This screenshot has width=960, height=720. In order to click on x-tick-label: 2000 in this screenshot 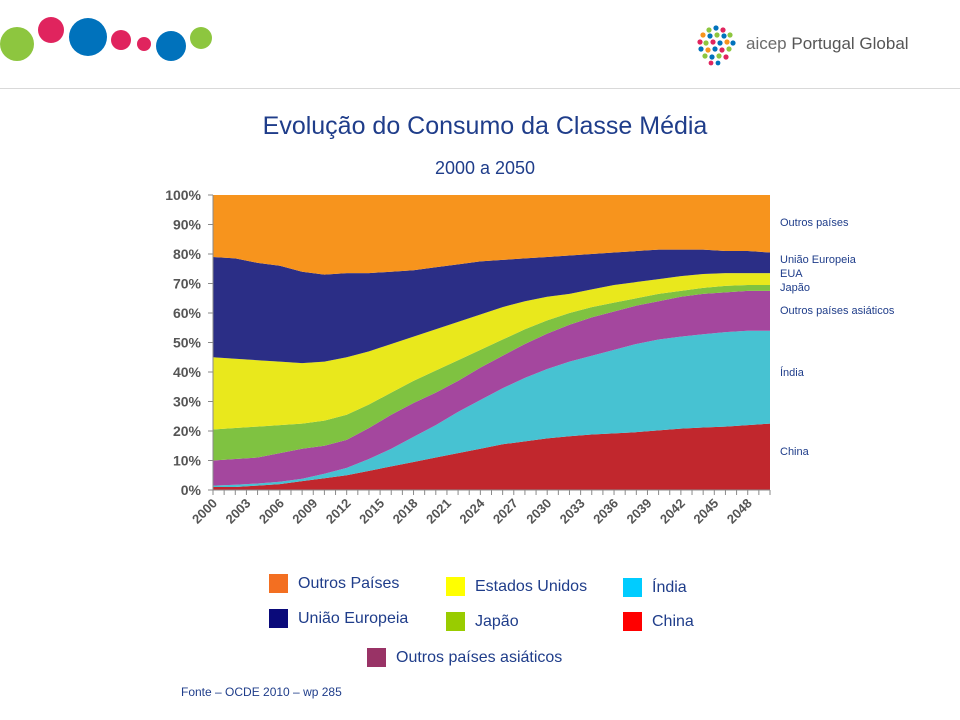, I will do `click(204, 511)`.